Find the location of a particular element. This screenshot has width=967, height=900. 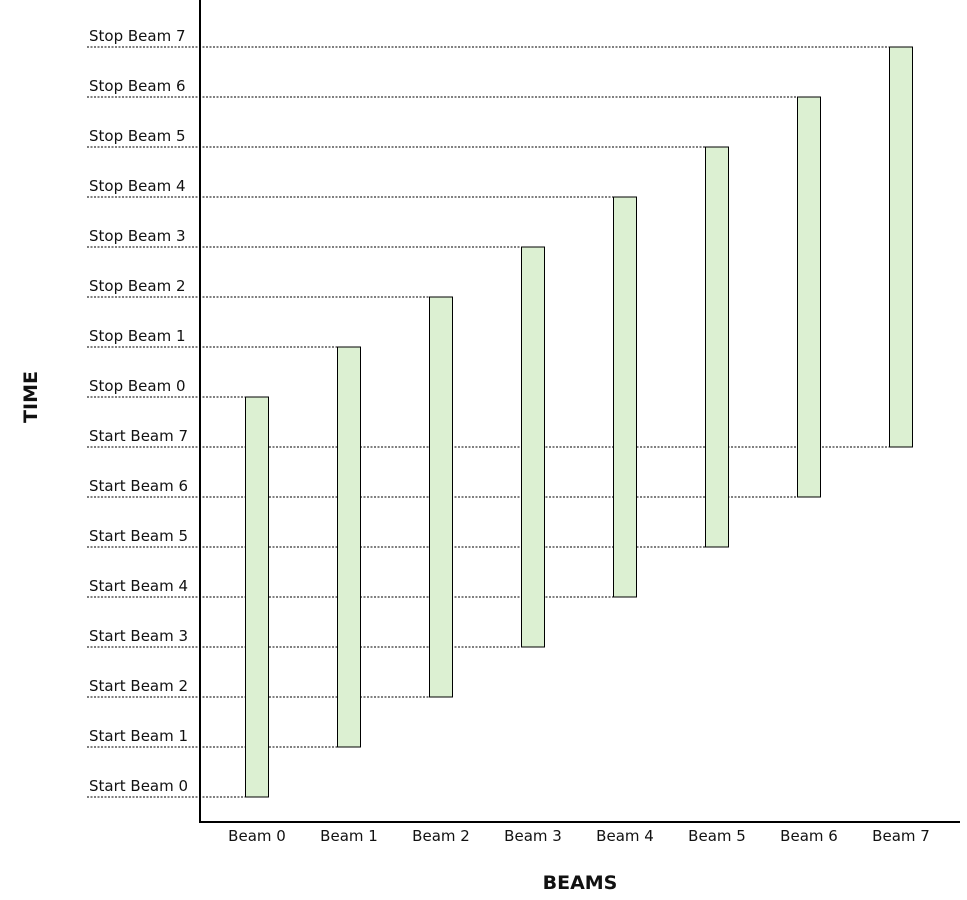

y-tick-label: Start Beam 5 is located at coordinates (138, 536).